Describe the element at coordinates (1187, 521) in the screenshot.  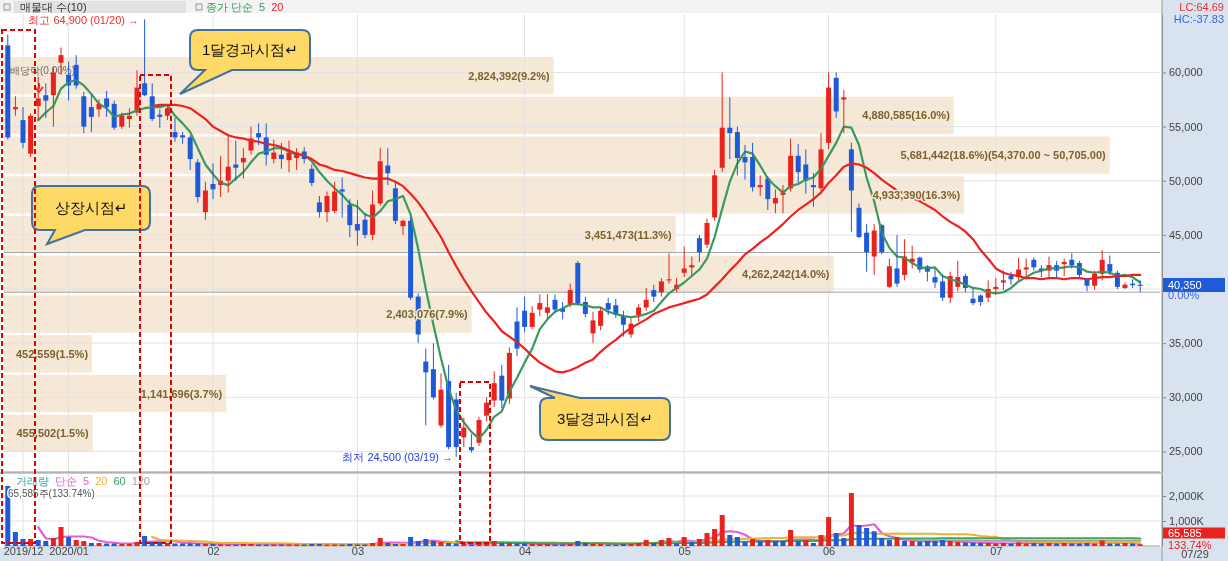
I see `y-tick-label: 1,000K` at that location.